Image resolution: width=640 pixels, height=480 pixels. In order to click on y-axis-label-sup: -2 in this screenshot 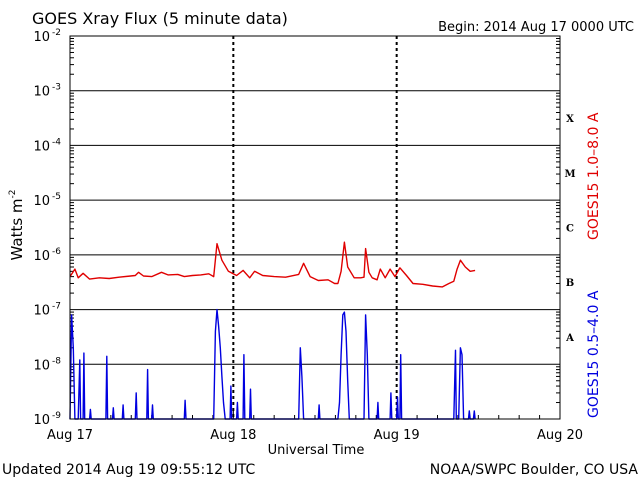, I will do `click(13, 193)`.